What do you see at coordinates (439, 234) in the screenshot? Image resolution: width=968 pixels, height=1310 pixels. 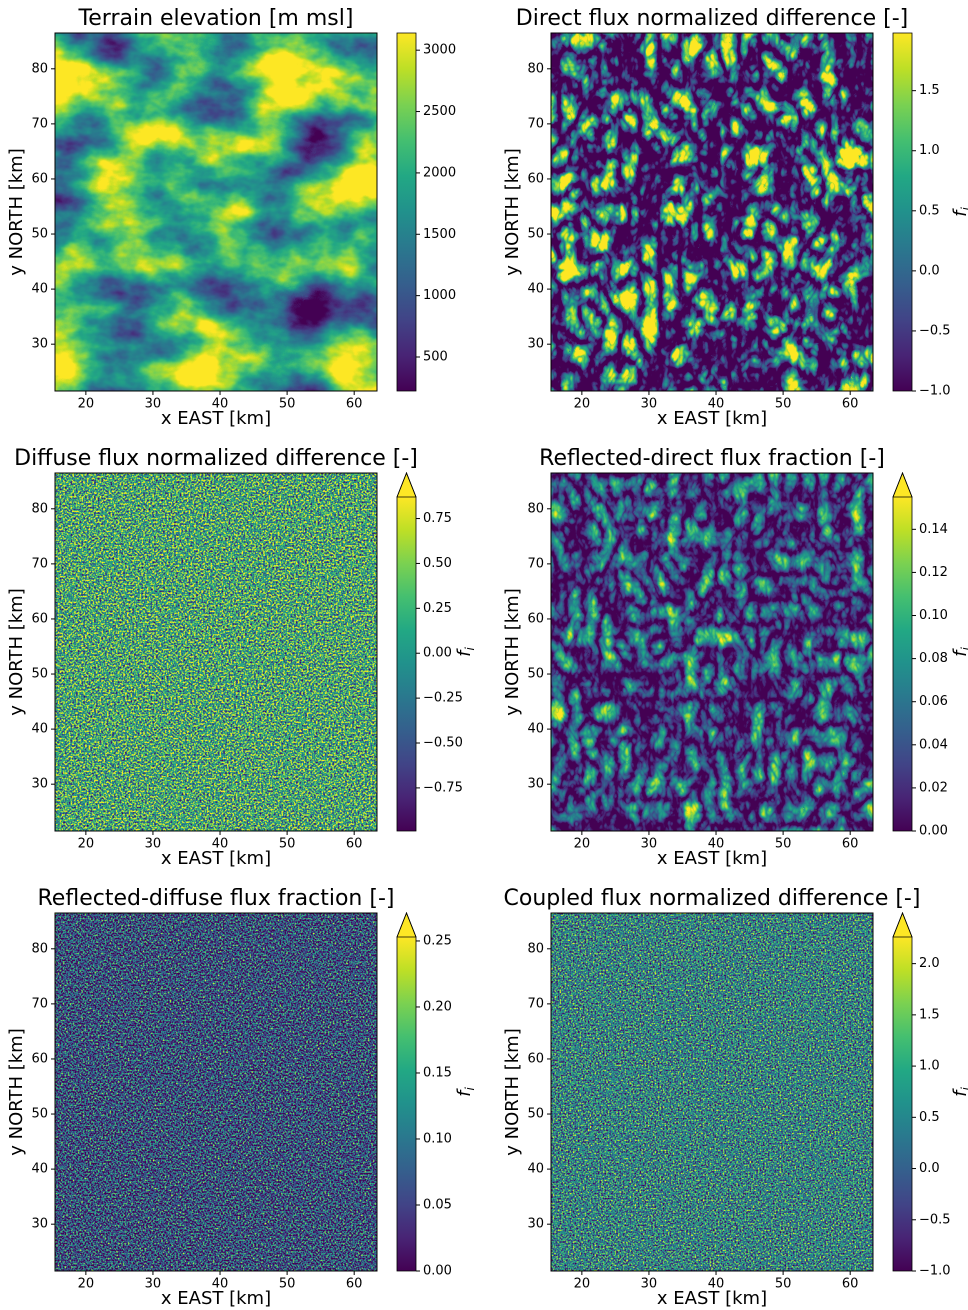 I see `colorbar-tick-label: 1500` at bounding box center [439, 234].